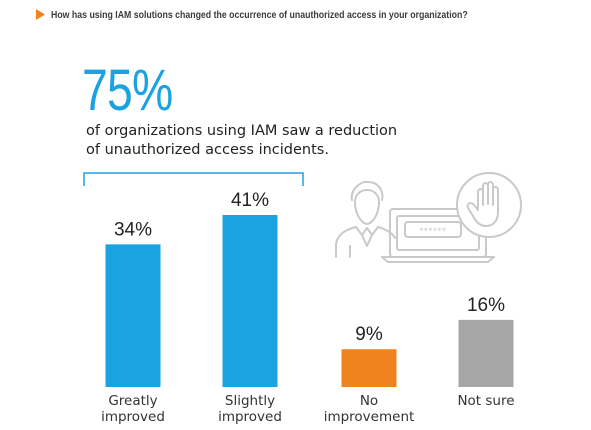 The image size is (591, 430). Describe the element at coordinates (489, 205) in the screenshot. I see `stop-hand-icon` at that location.